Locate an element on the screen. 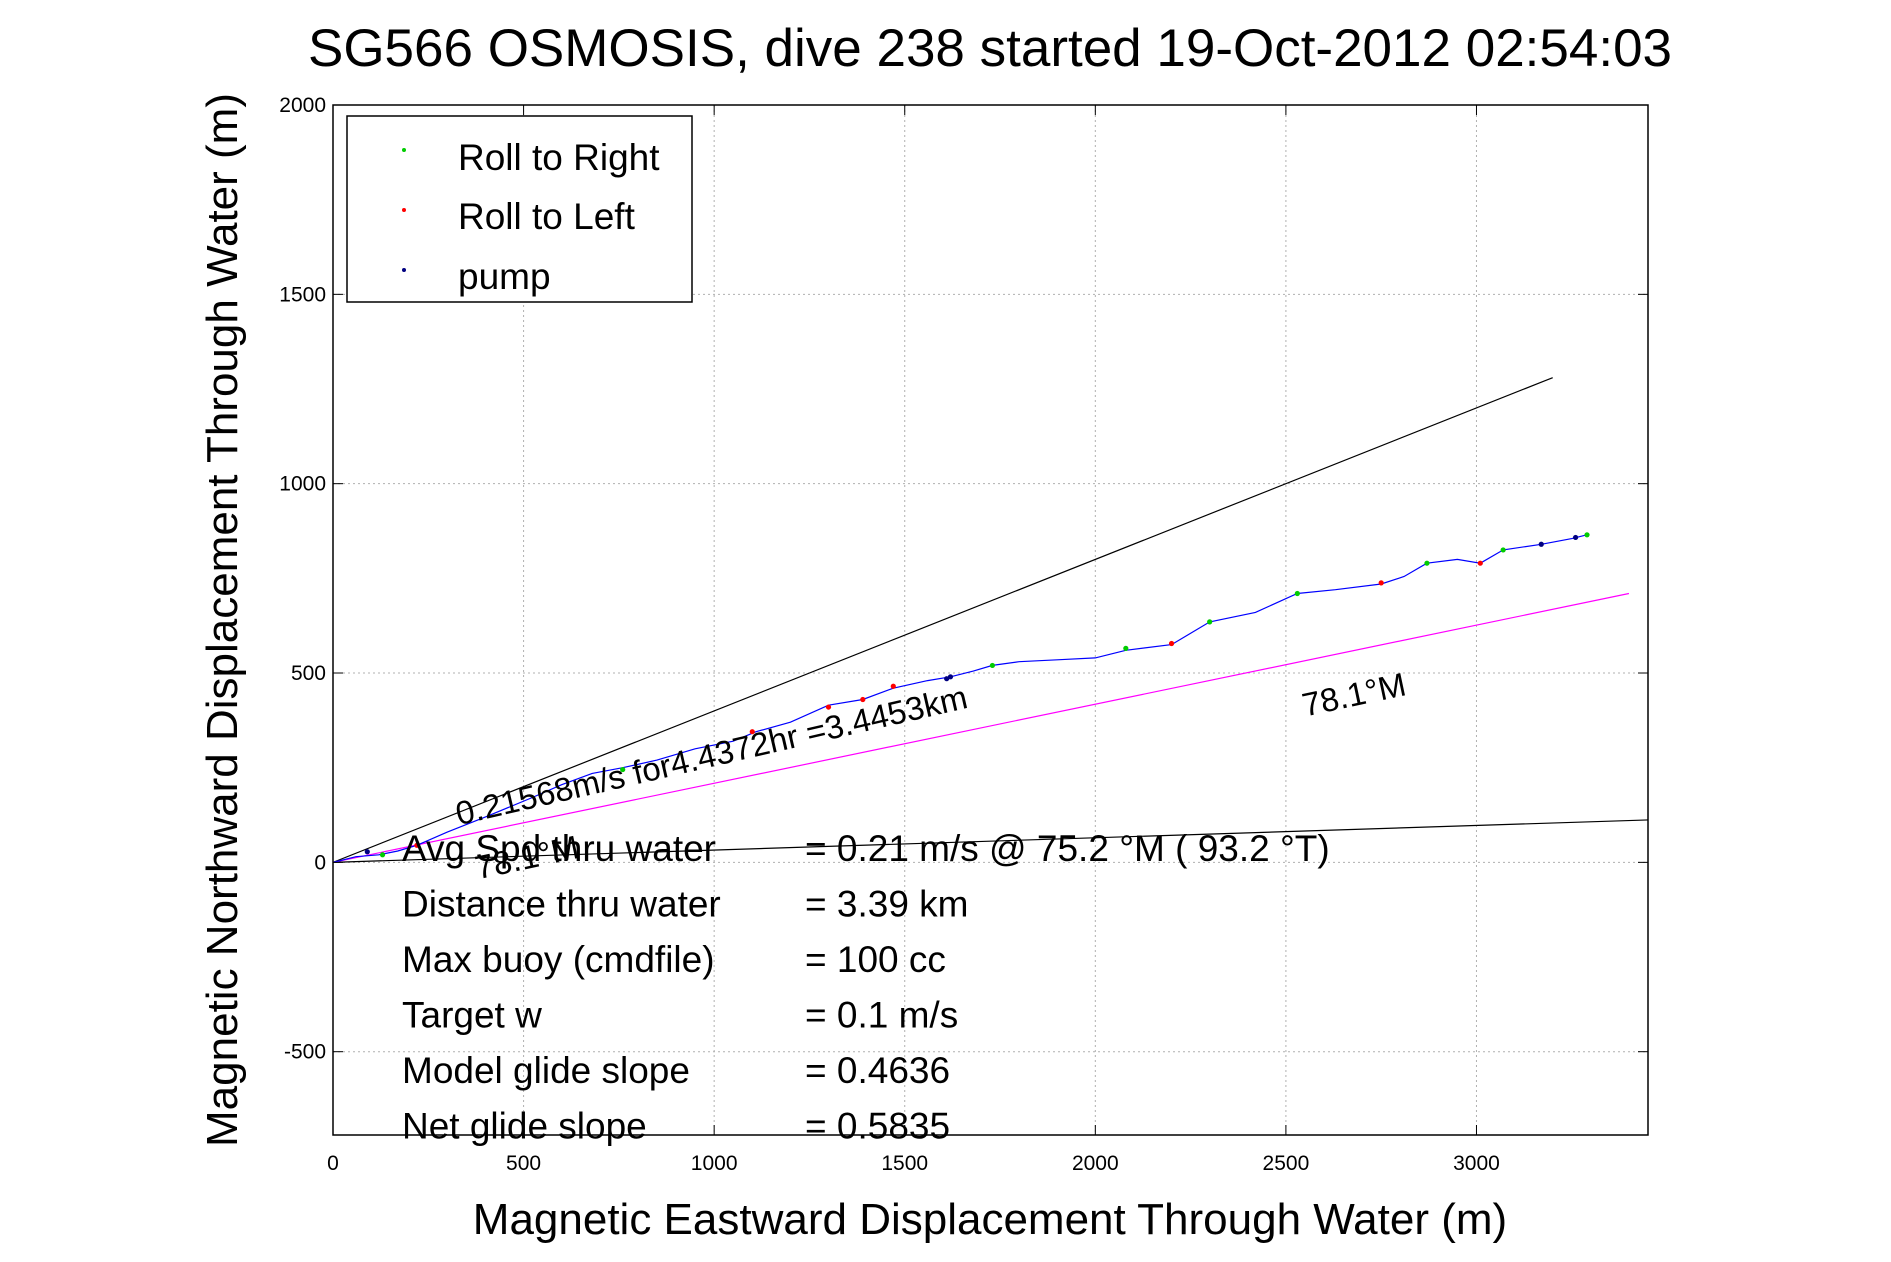  stat-label: Net glide slope is located at coordinates (524, 1126).